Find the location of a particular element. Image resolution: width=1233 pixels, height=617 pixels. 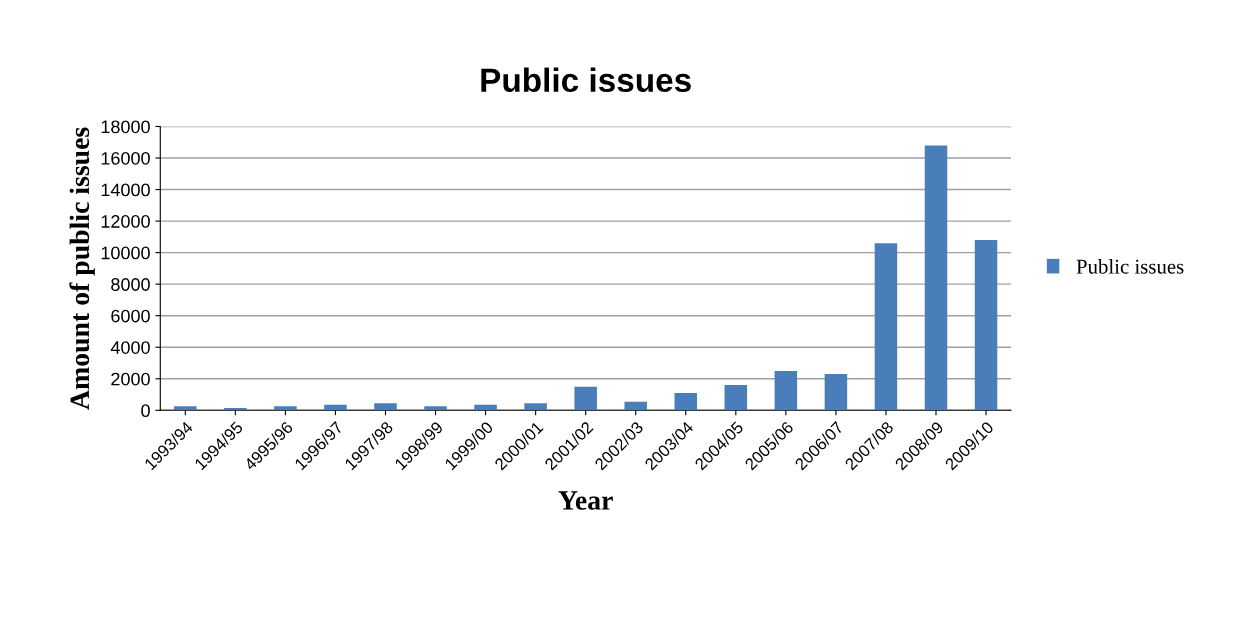

y-tick-label: 18000 is located at coordinates (125, 127).